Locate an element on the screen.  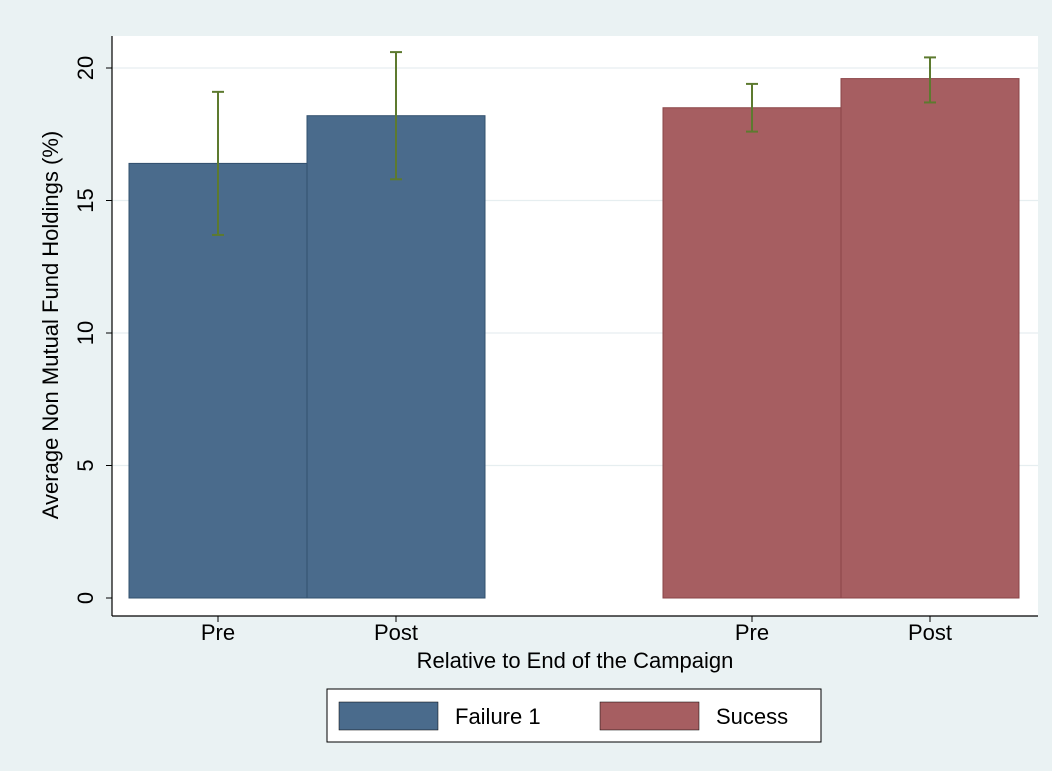
y-tick-label: 5 is located at coordinates (85, 465).